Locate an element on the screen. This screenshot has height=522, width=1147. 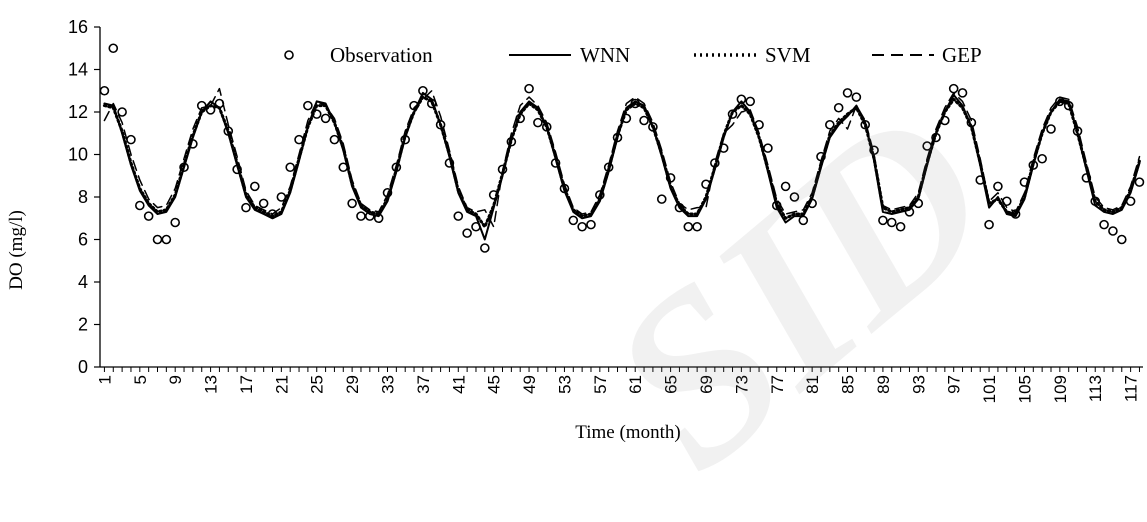
legend-label: GEP is located at coordinates (962, 55).